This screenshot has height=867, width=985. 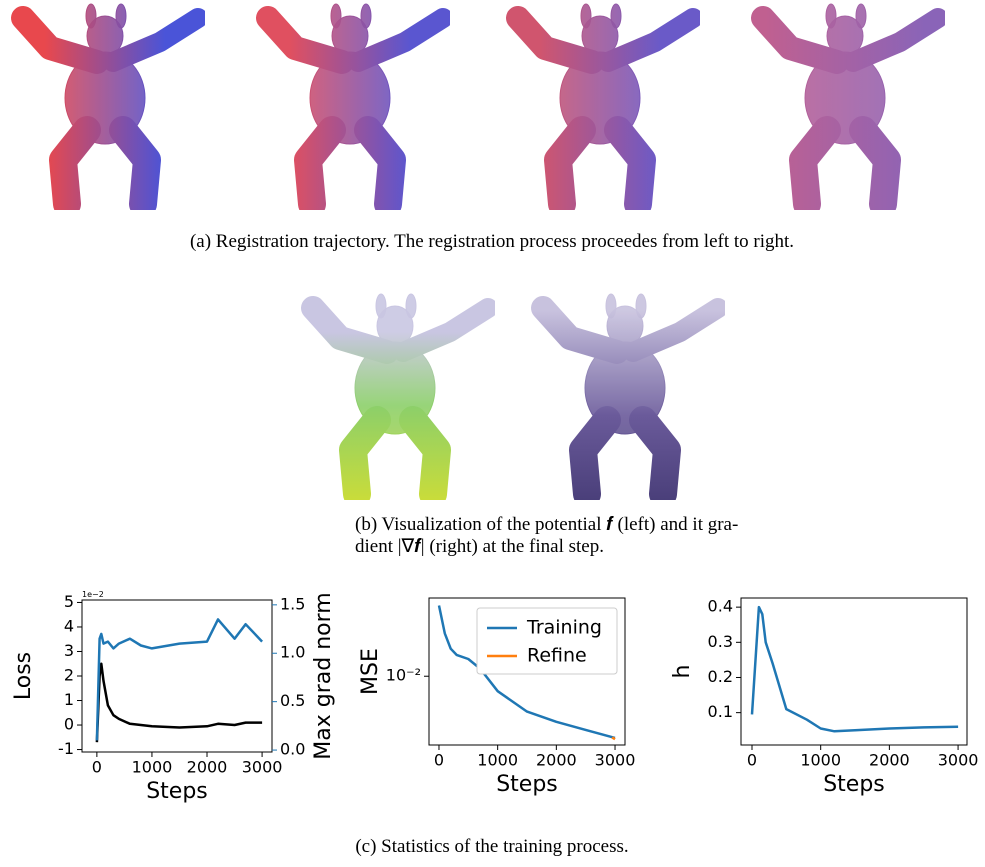 I want to click on y-tick-label: 0.2, so click(x=720, y=676).